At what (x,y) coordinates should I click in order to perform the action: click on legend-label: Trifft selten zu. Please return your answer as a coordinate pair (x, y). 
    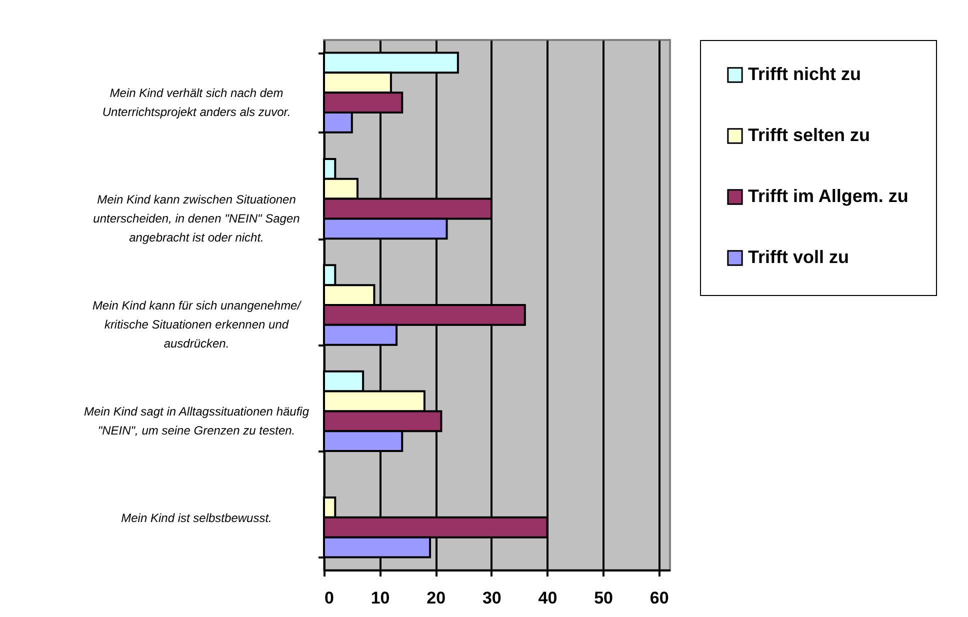
    Looking at the image, I should click on (809, 135).